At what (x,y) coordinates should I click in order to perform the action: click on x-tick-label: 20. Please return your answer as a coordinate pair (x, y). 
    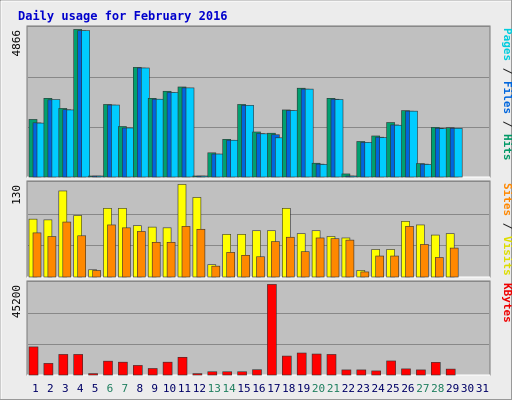
    Looking at the image, I should click on (318, 388).